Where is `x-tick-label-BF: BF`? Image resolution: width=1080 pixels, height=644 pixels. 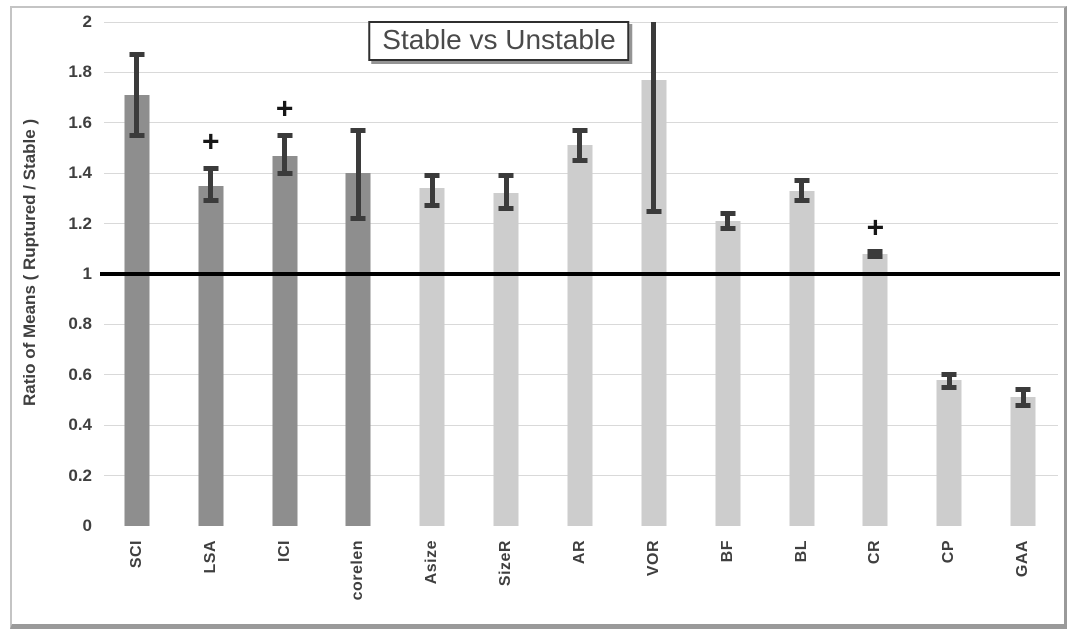
x-tick-label-BF: BF is located at coordinates (727, 551).